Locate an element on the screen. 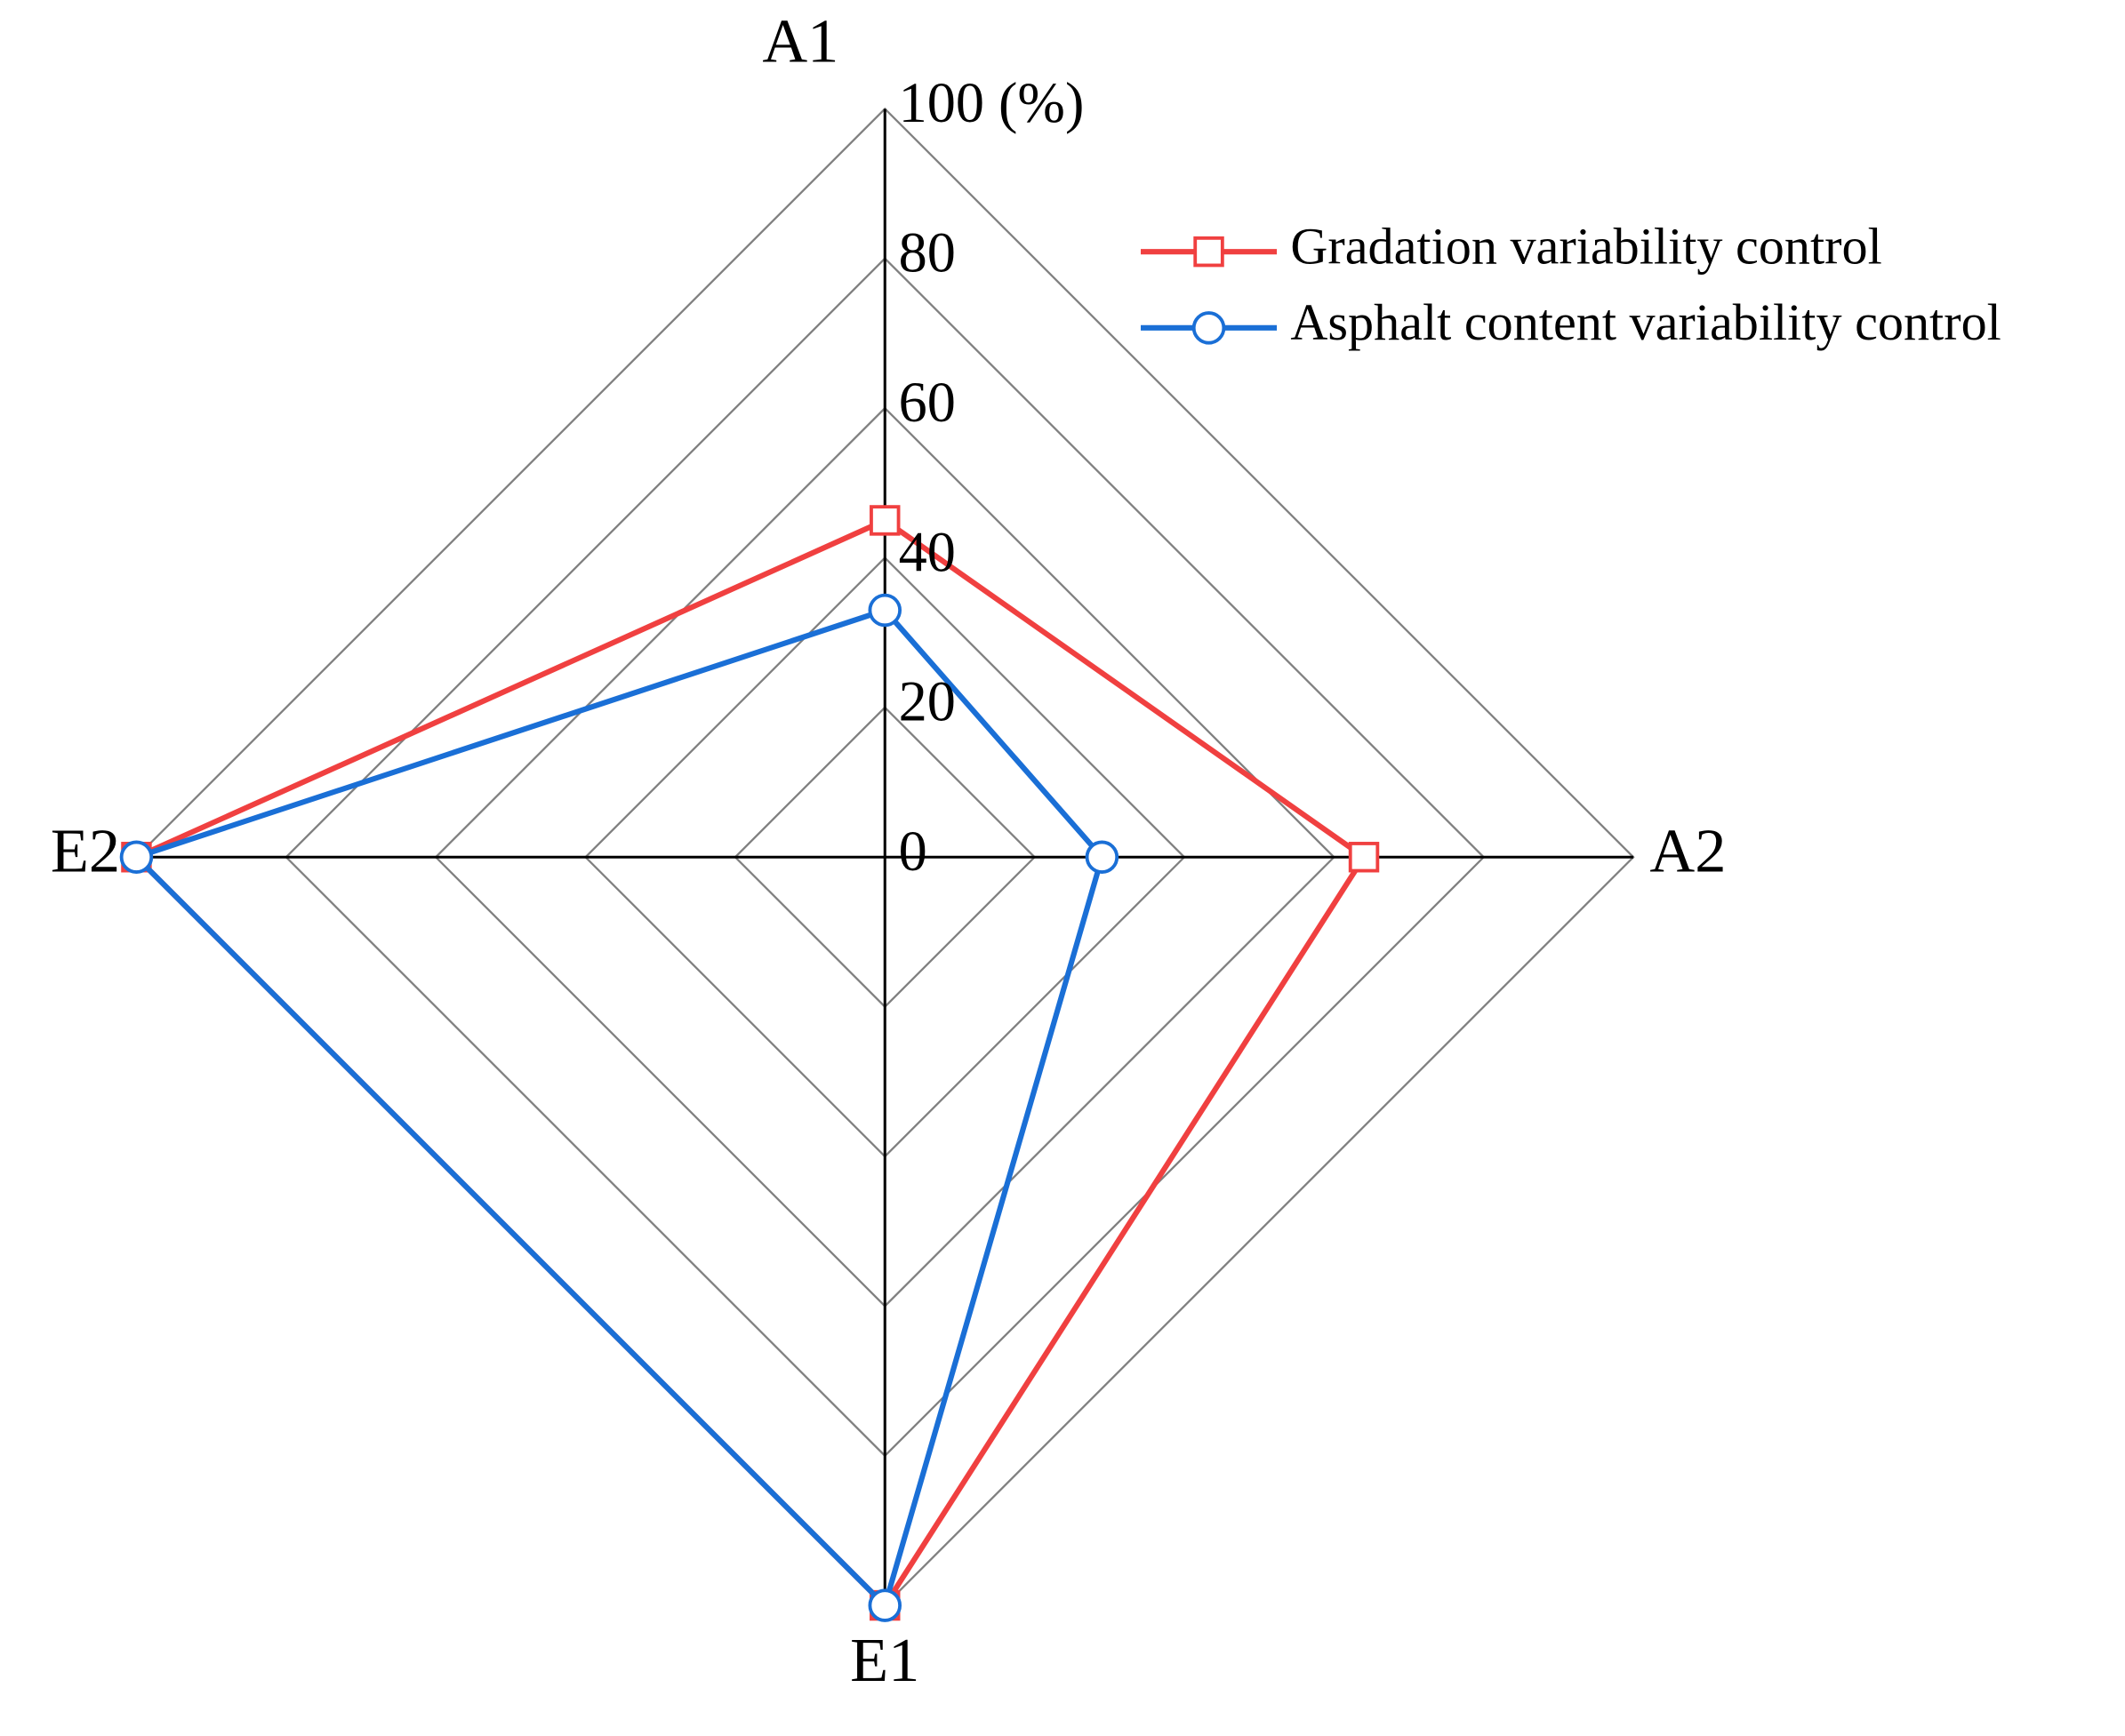 This screenshot has height=1736, width=2125. tick-label: 100 (%) is located at coordinates (992, 102).